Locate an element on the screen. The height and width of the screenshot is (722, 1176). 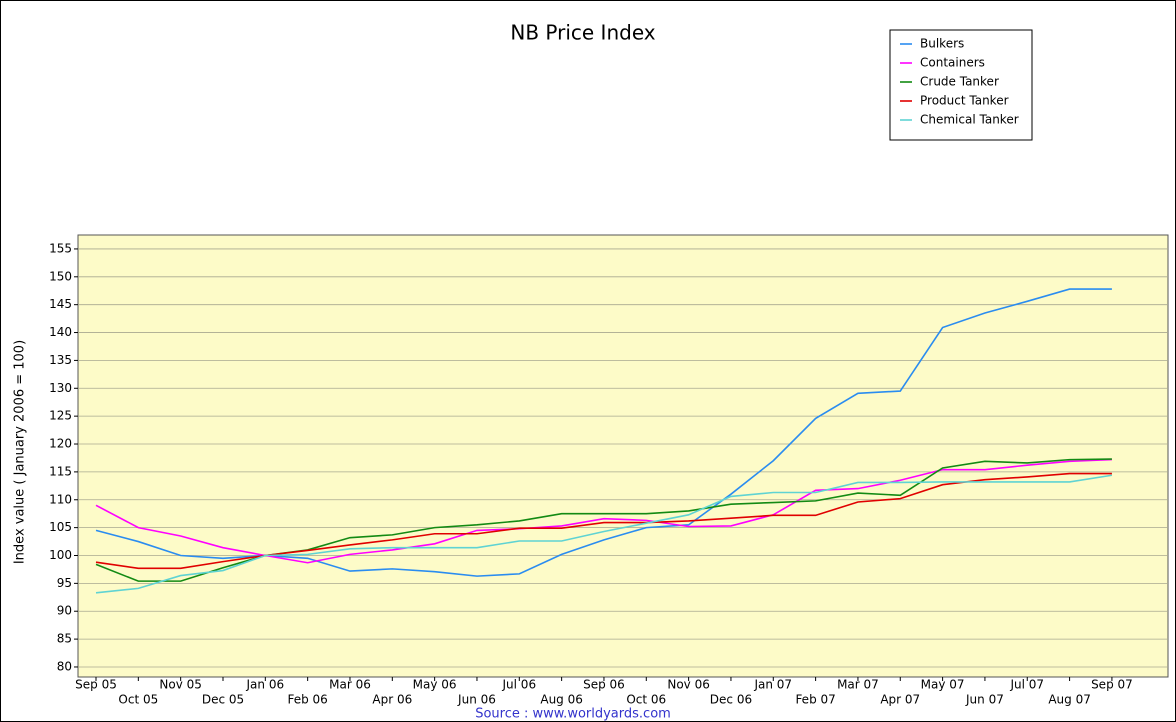
x-tick-label: May 06 is located at coordinates (435, 685).